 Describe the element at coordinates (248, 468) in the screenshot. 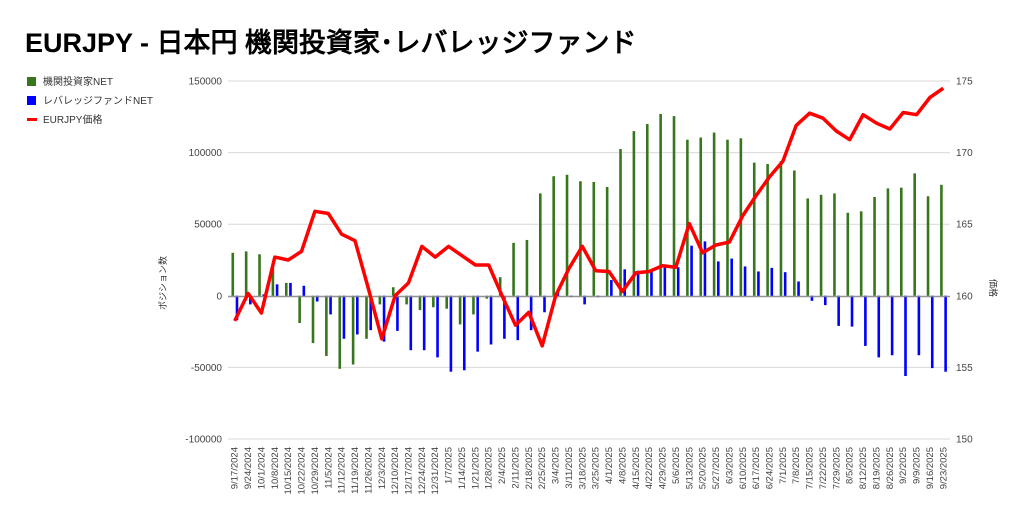

I see `x-tick-label: 9/24/2024` at that location.